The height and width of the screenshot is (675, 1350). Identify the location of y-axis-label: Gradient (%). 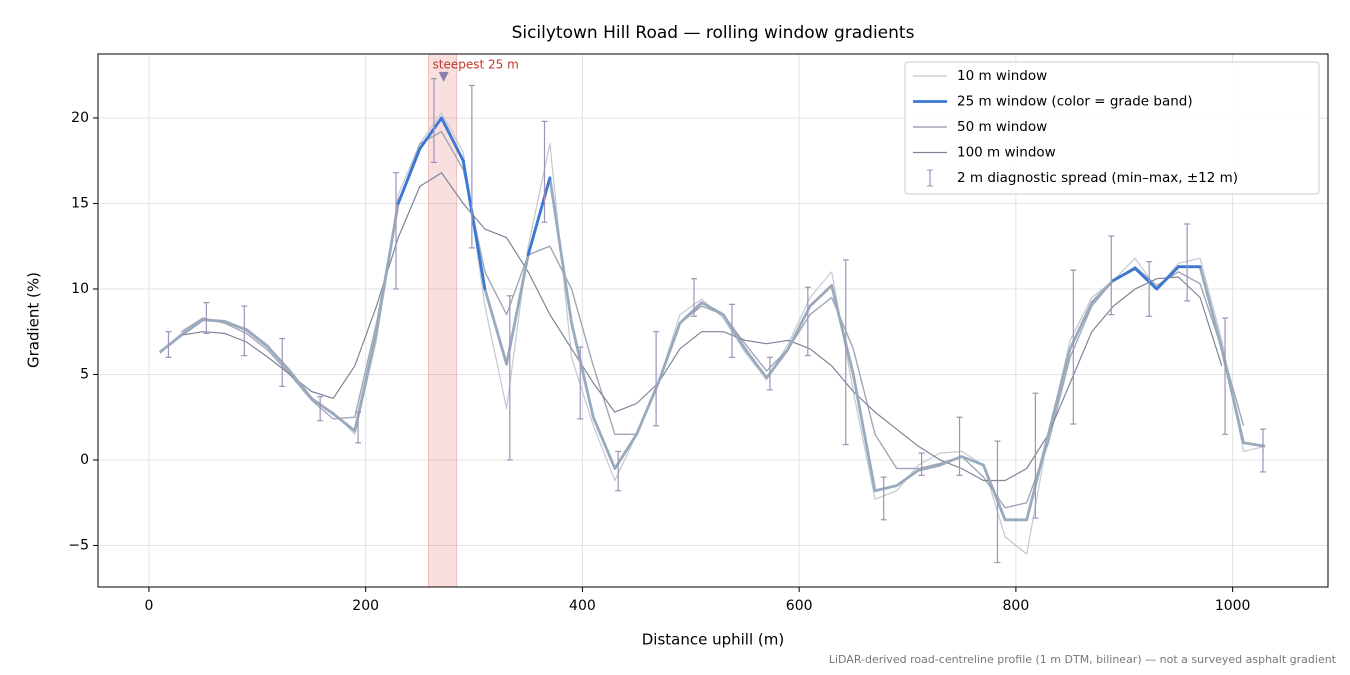
(34, 320).